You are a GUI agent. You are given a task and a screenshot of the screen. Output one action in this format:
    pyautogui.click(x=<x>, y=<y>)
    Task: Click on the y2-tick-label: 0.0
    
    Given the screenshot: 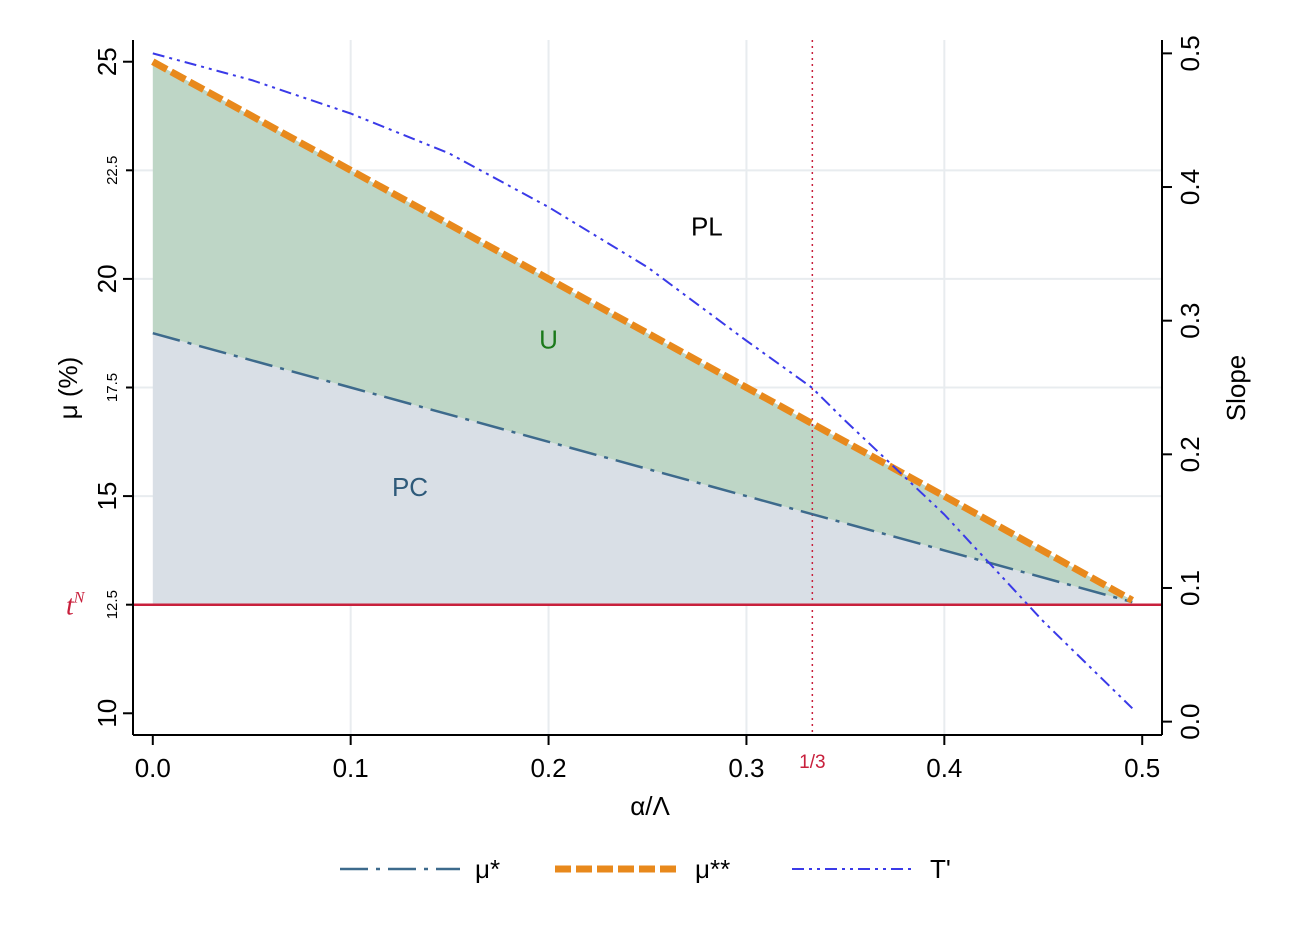 What is the action you would take?
    pyautogui.click(x=1190, y=722)
    